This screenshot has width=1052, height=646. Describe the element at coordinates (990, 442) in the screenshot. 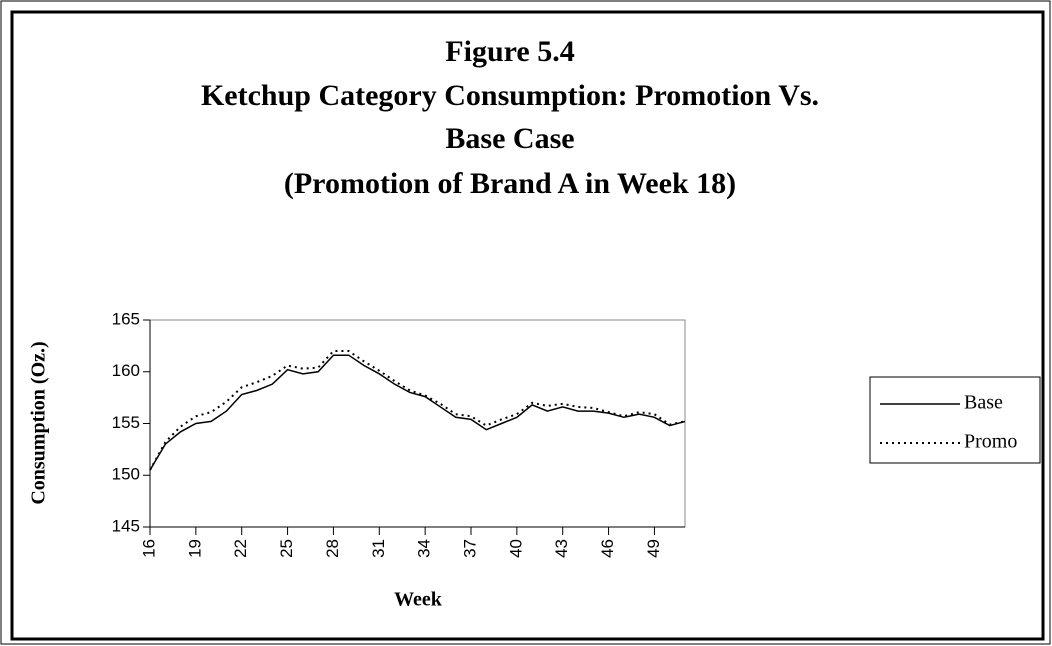

I see `legend-label: Promo` at that location.